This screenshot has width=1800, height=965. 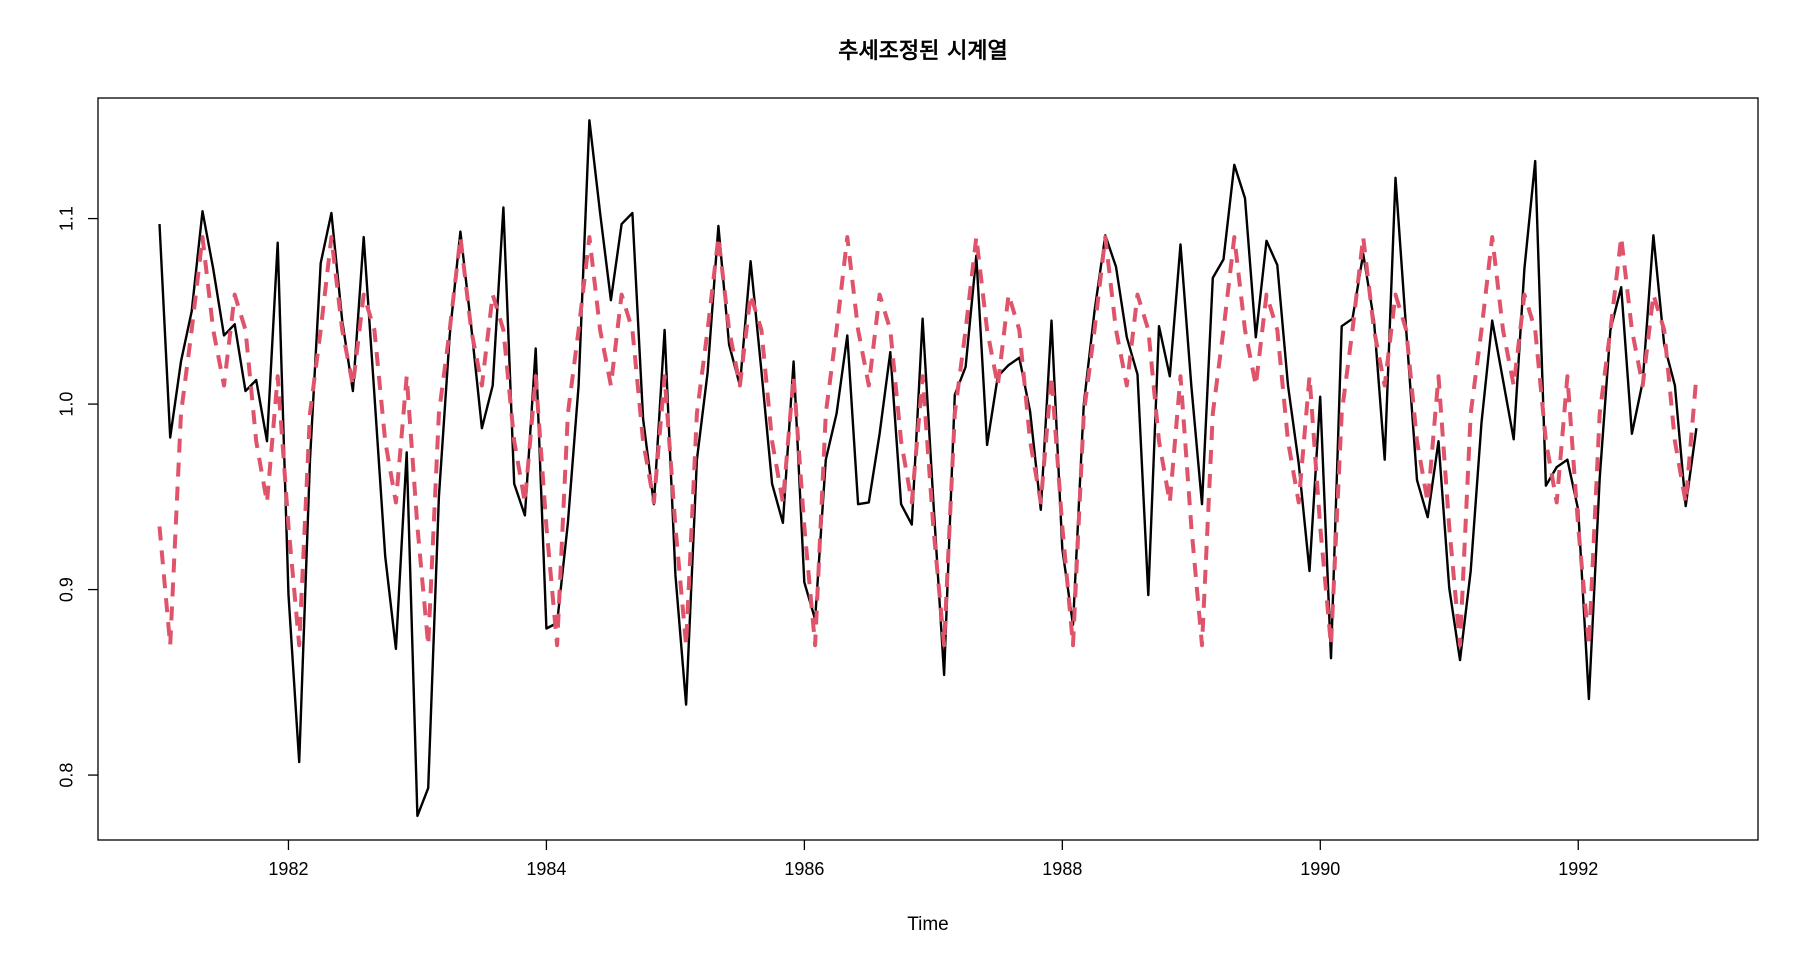 I want to click on x-tick-label: 1984, so click(x=546, y=869).